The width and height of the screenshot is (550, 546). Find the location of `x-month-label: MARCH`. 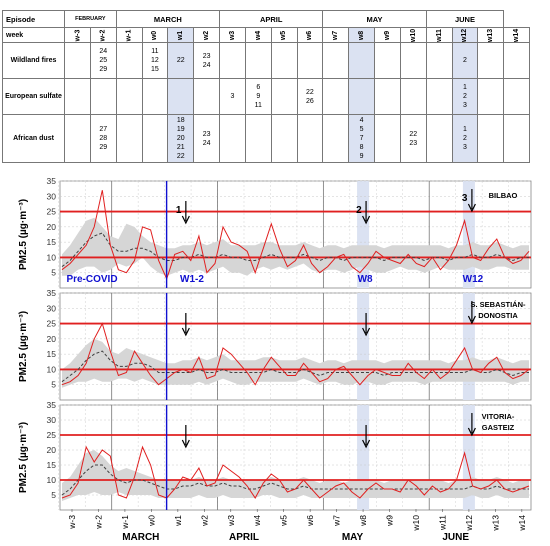

x-month-label: MARCH is located at coordinates (140, 537).